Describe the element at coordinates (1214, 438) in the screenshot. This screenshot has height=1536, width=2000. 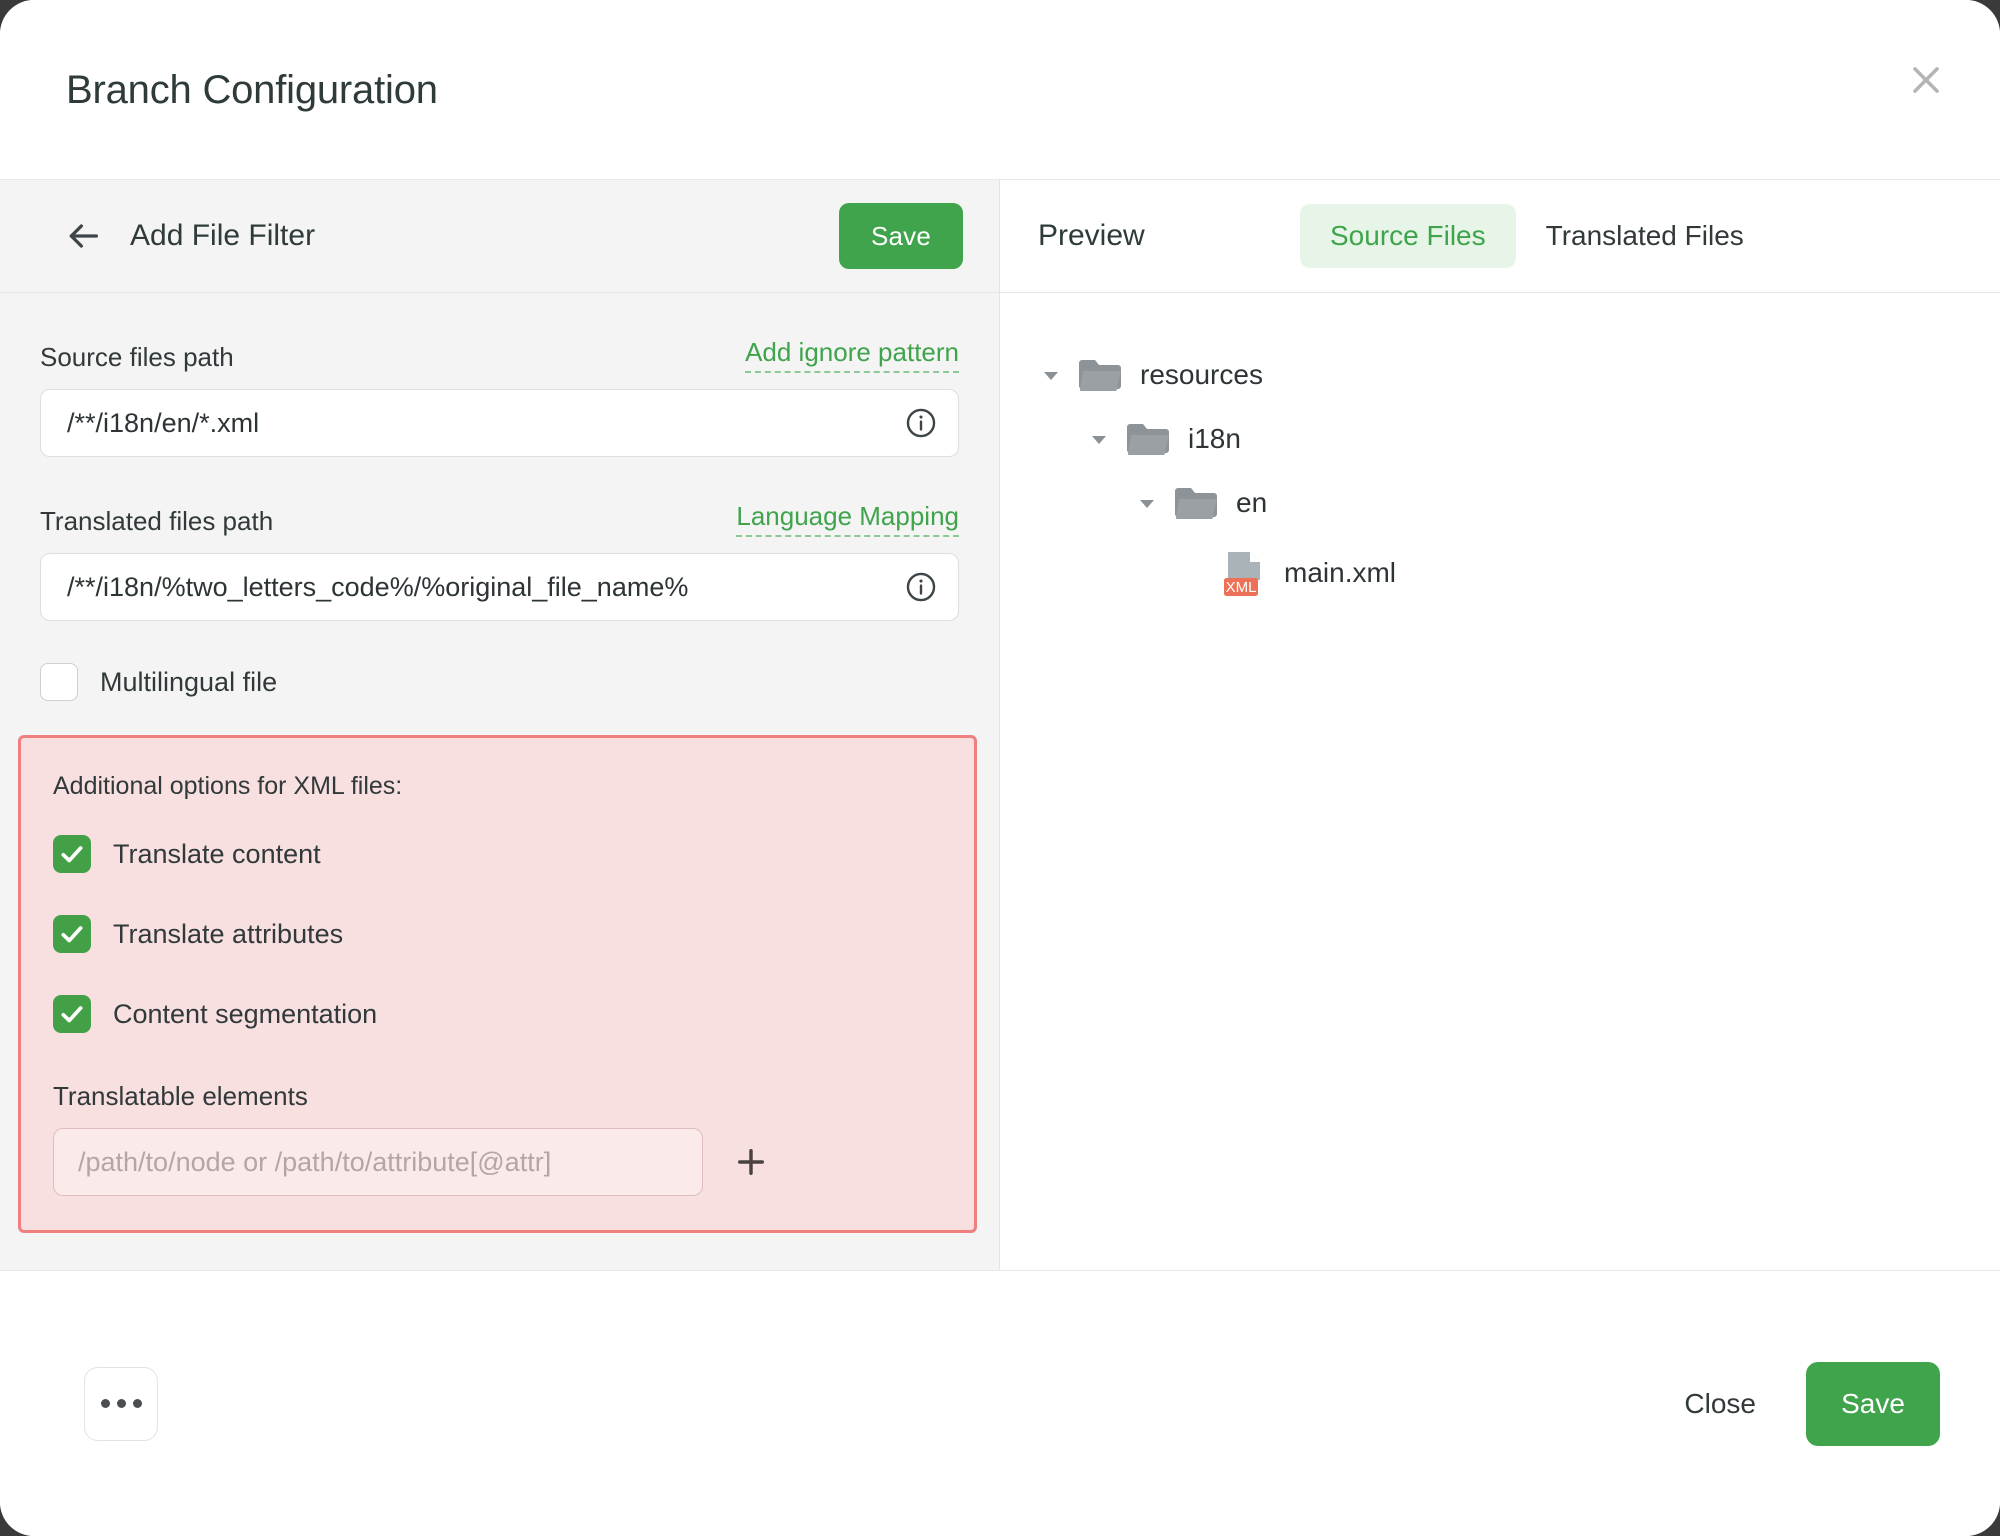
I see `tree-item-label: i18n` at that location.